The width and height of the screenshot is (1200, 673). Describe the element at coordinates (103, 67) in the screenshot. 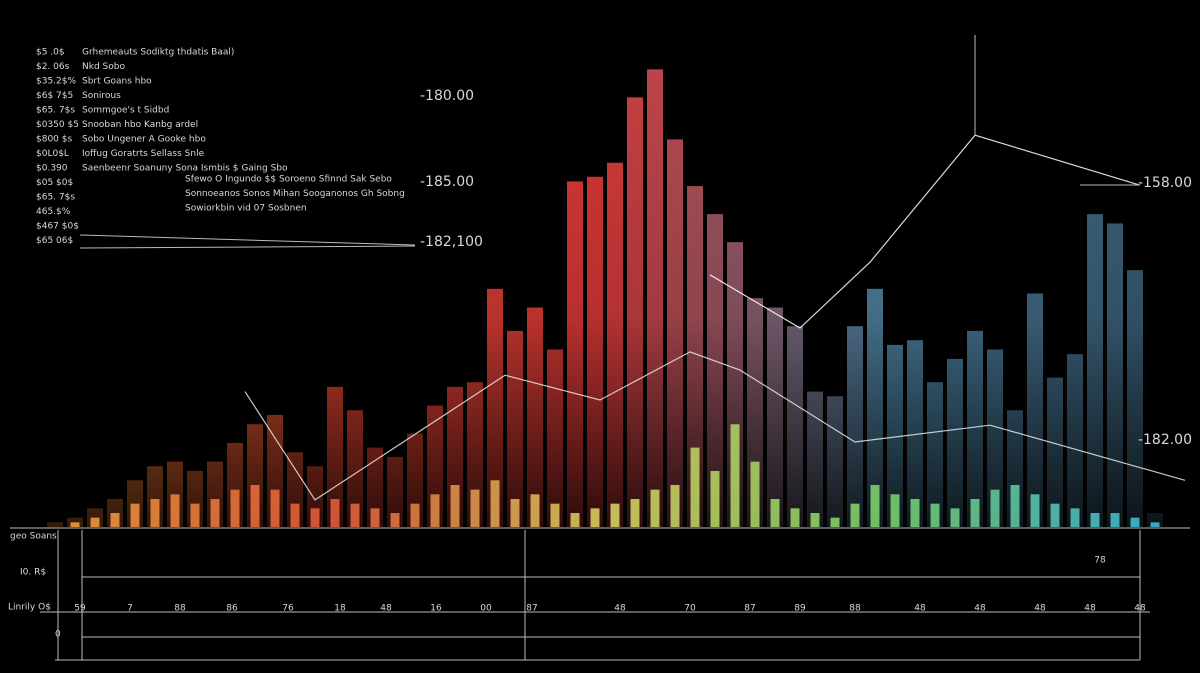

I see `legend-desc: Nkd Sobo` at that location.